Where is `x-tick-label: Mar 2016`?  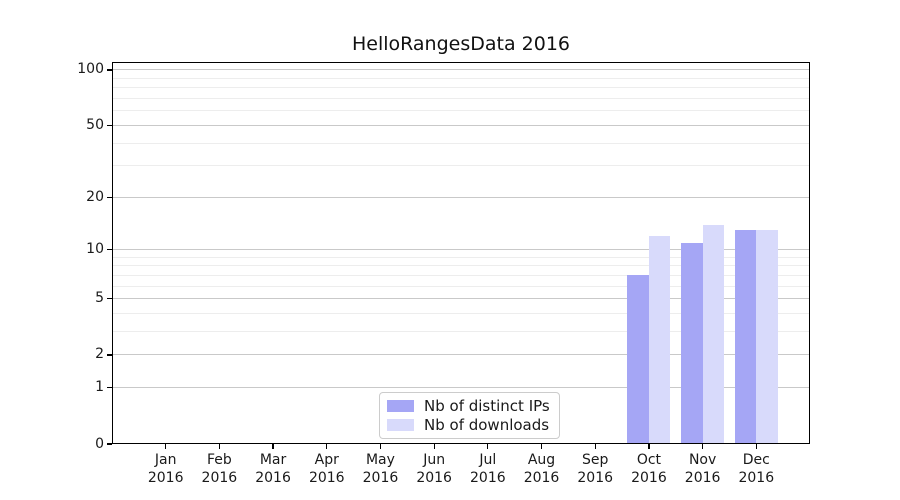
x-tick-label: Mar 2016 is located at coordinates (273, 469).